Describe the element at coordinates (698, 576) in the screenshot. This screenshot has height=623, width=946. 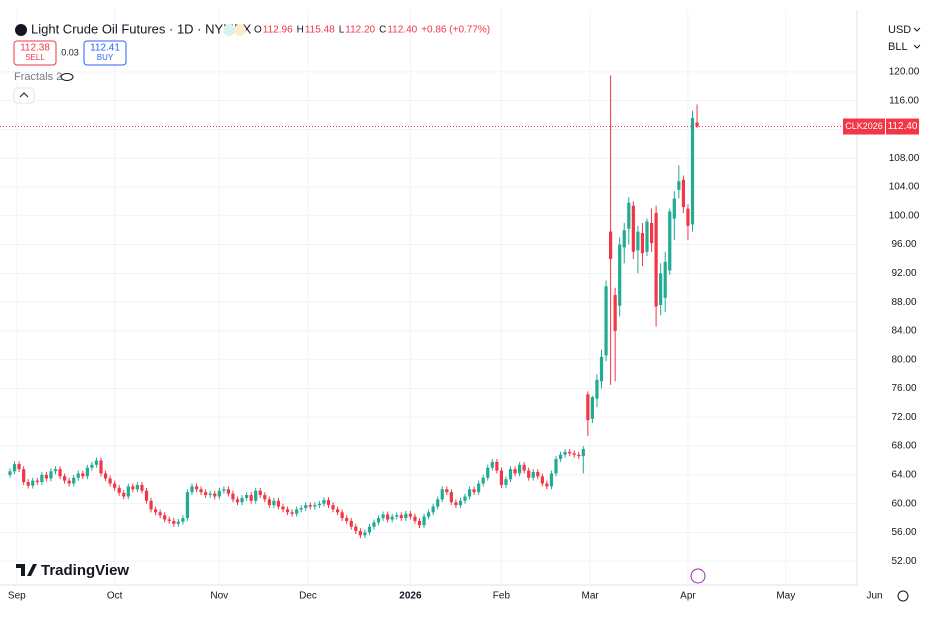
I see `events-icon` at that location.